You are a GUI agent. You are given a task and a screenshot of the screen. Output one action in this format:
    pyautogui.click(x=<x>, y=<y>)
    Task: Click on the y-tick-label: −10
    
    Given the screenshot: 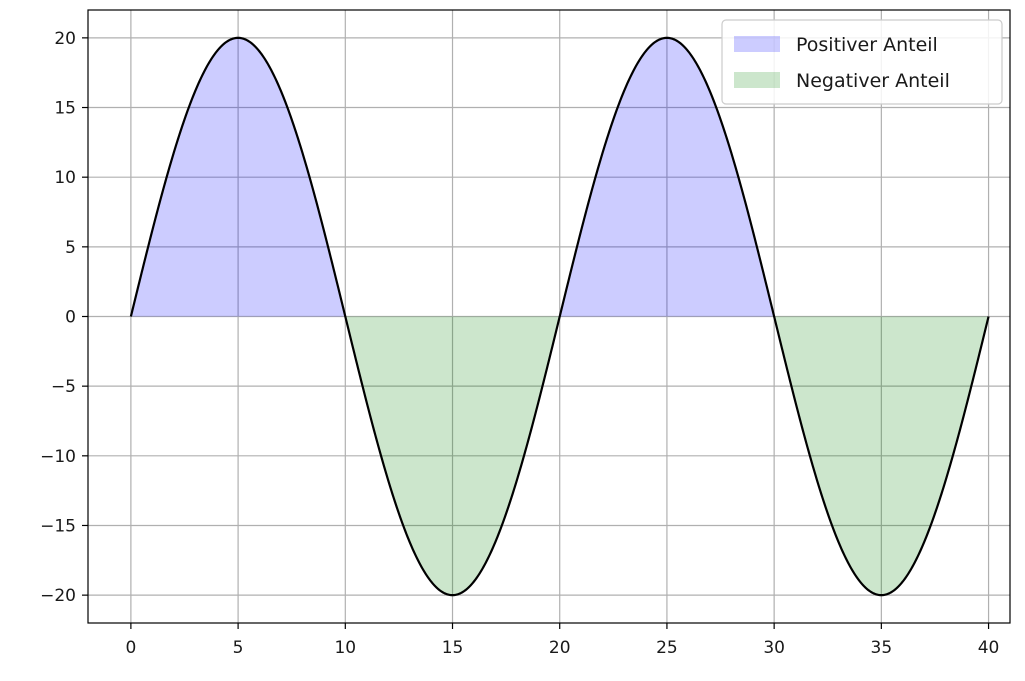 What is the action you would take?
    pyautogui.click(x=58, y=457)
    